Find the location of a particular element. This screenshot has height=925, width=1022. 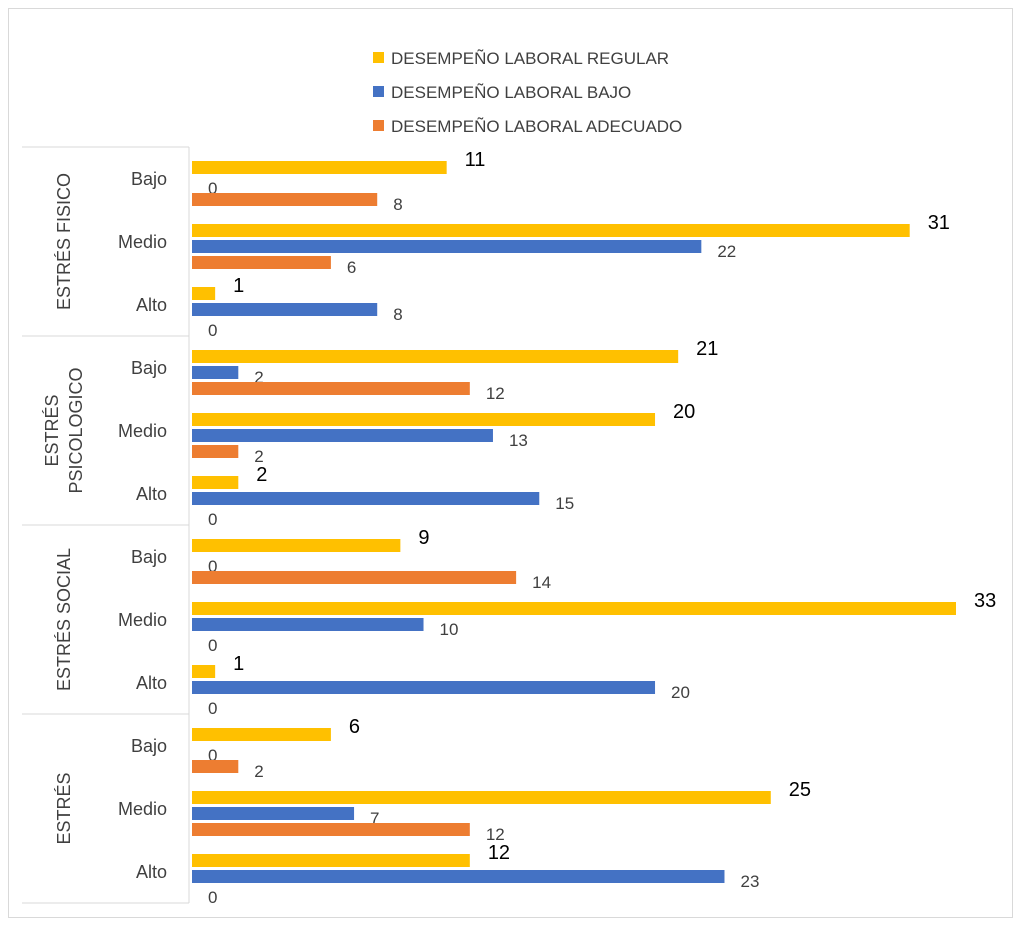

data-label-desempeno-laboral-bajo: 20 is located at coordinates (680, 692).